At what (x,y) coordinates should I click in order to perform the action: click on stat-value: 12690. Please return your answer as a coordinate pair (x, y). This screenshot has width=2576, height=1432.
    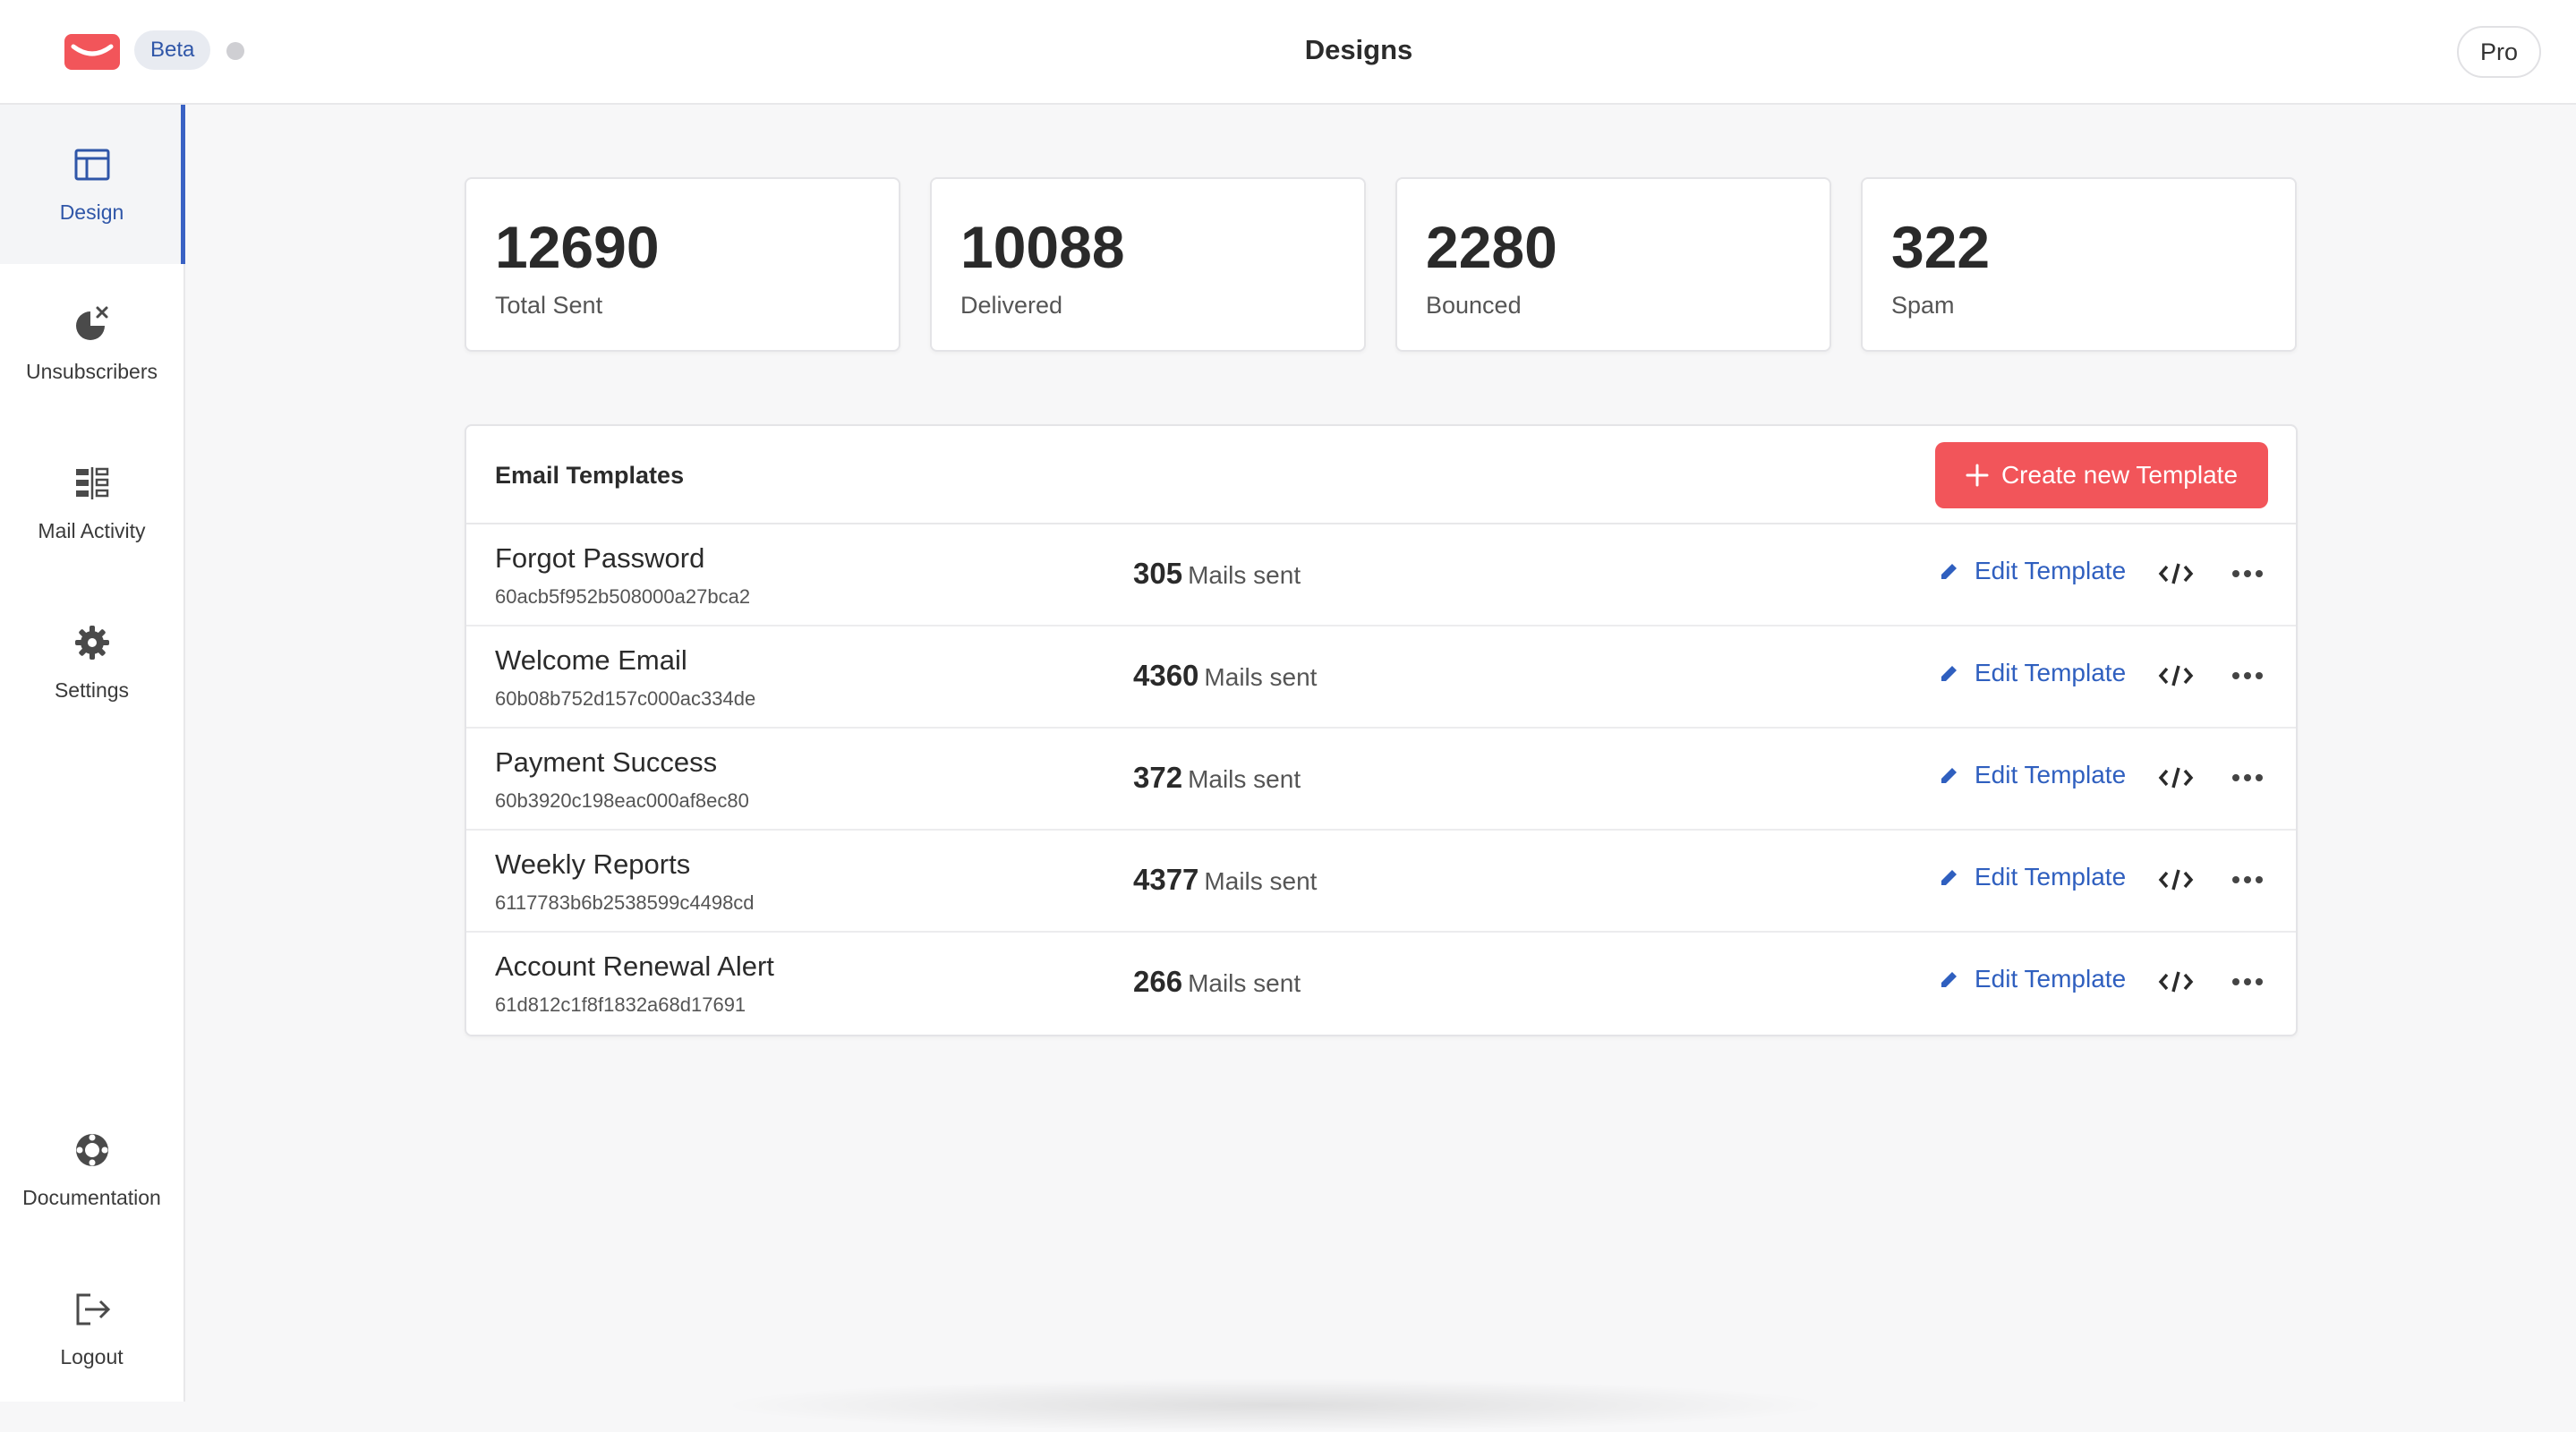
    Looking at the image, I should click on (577, 247).